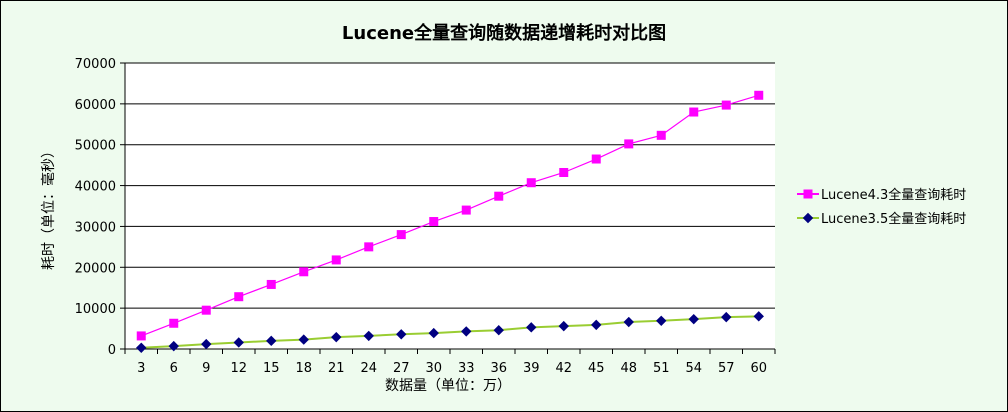 The width and height of the screenshot is (1008, 412). Describe the element at coordinates (401, 368) in the screenshot. I see `x-tick-label: 27` at that location.